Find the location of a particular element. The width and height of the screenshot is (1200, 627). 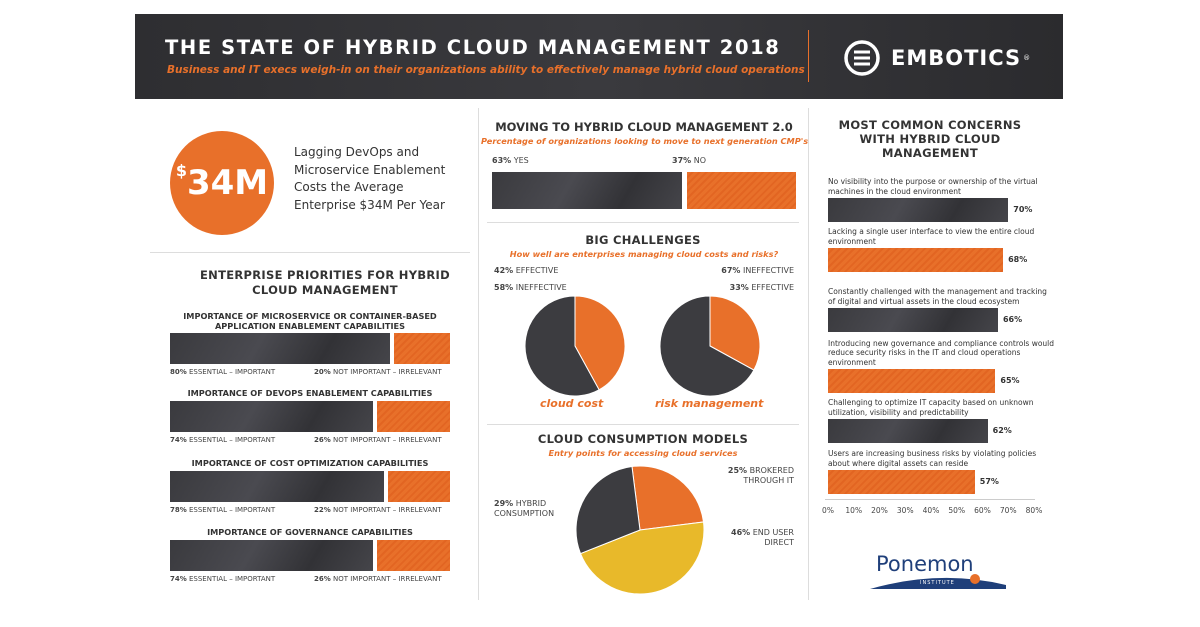

concern-value: 57% is located at coordinates (989, 481).